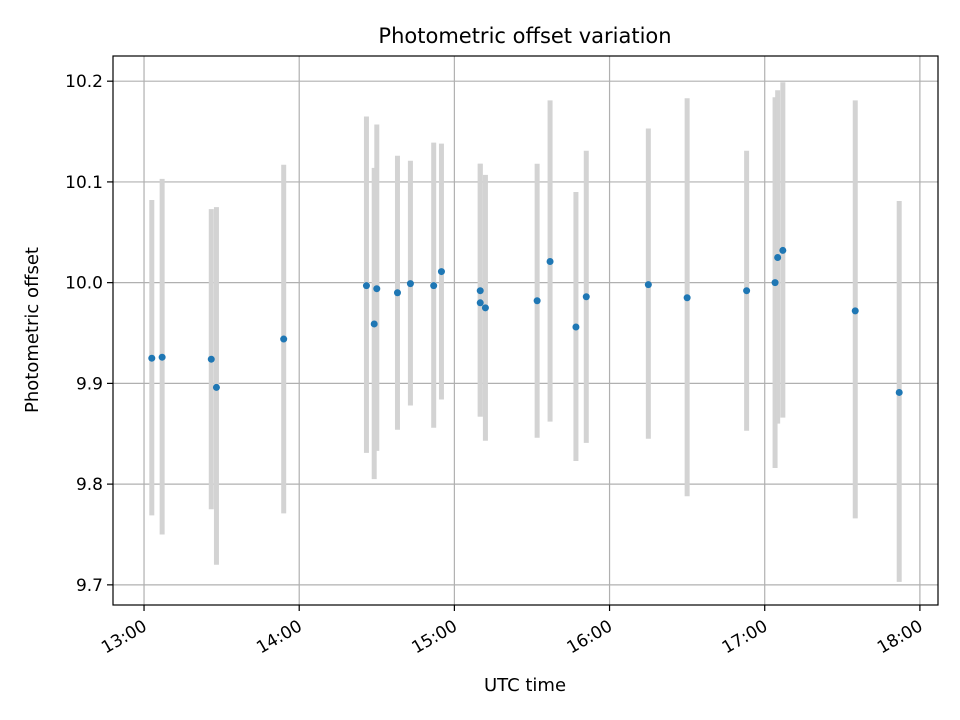 Image resolution: width=960 pixels, height=720 pixels. I want to click on y-tick-label: 10.2, so click(84, 82).